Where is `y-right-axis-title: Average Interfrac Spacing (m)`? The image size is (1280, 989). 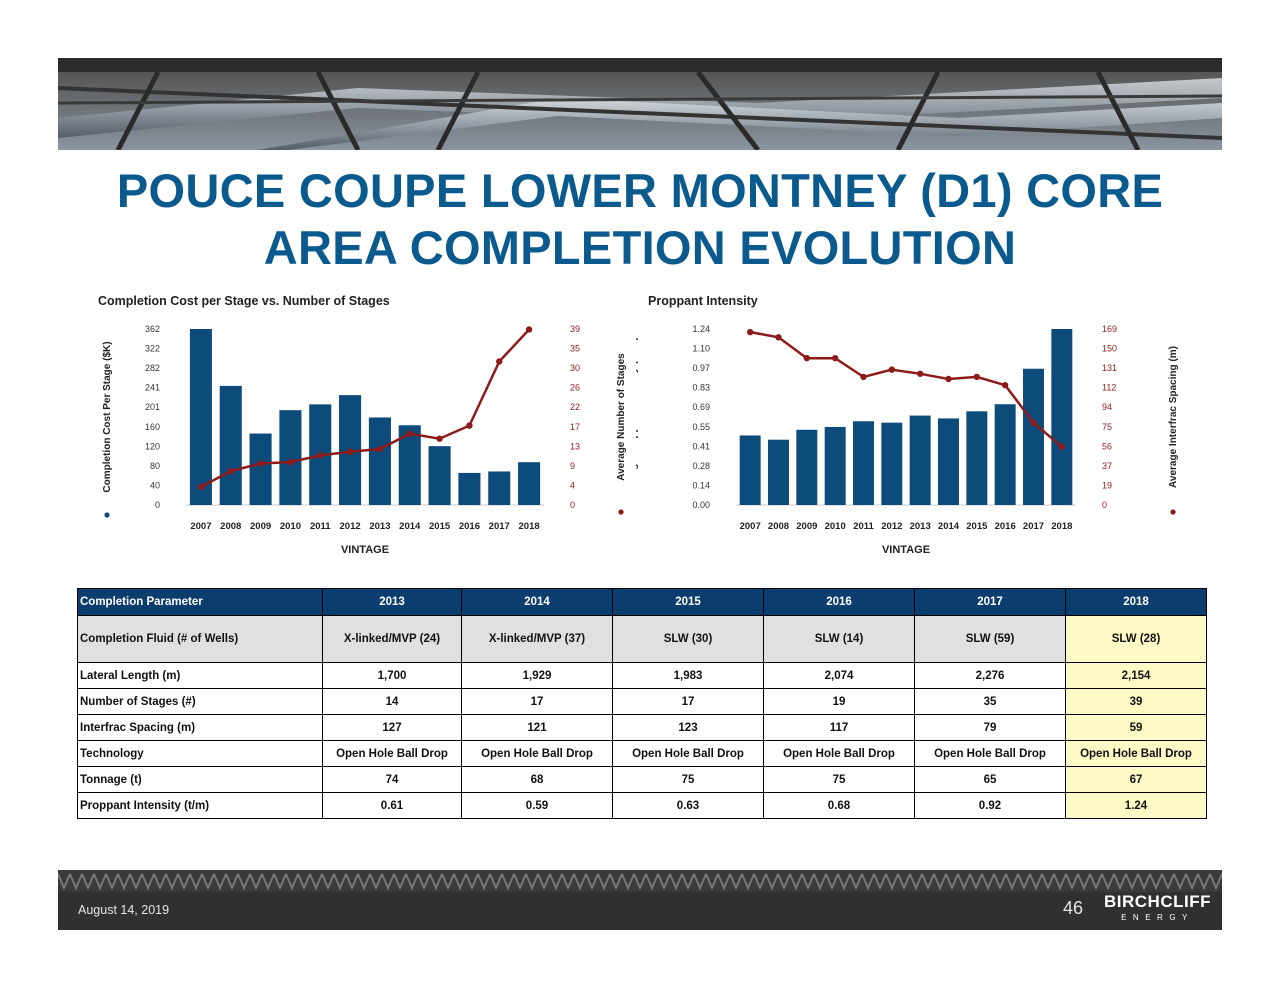 y-right-axis-title: Average Interfrac Spacing (m) is located at coordinates (1173, 417).